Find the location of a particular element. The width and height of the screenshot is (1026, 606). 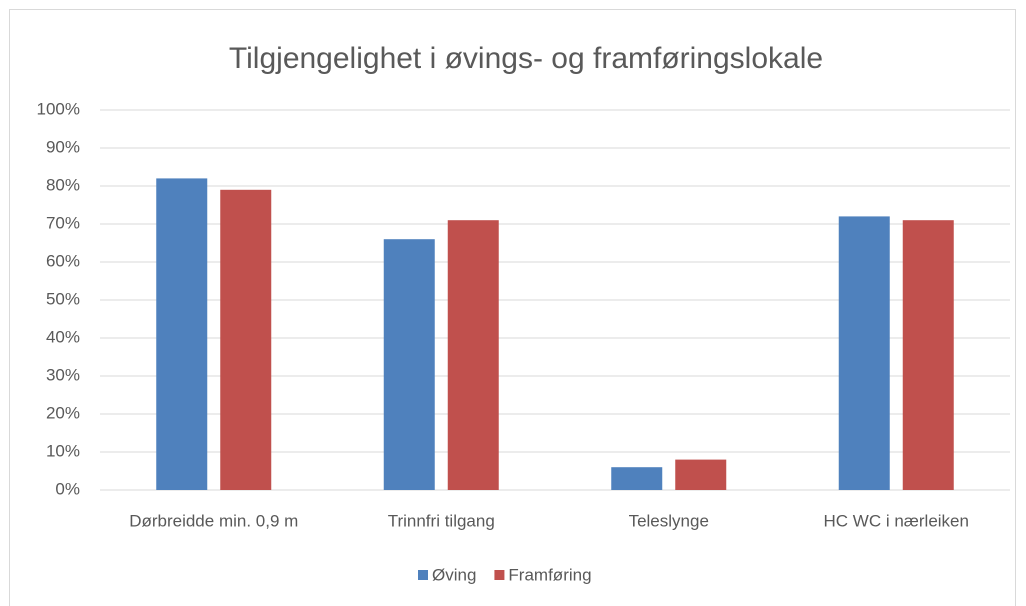

y-tick-label: 100% is located at coordinates (58, 108).